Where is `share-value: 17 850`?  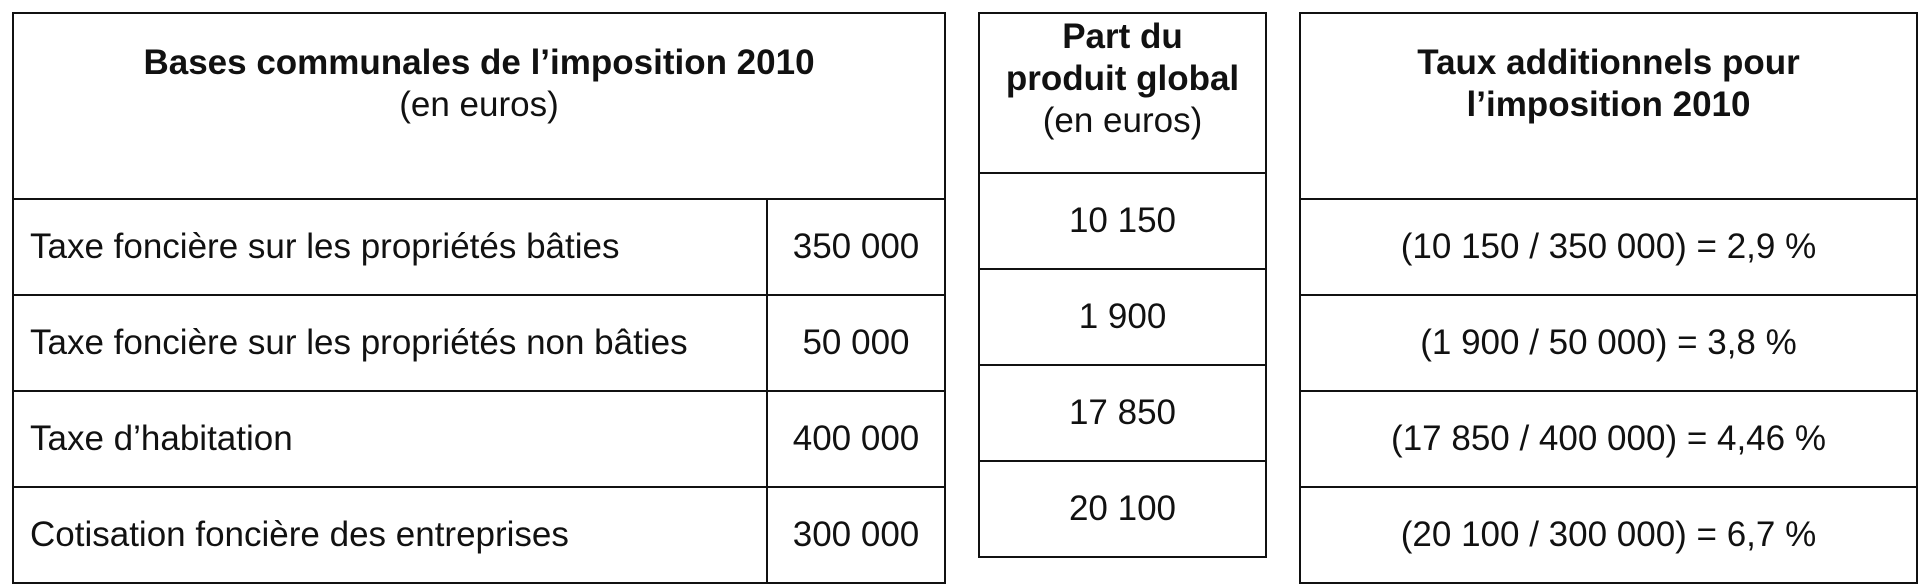
share-value: 17 850 is located at coordinates (1122, 413).